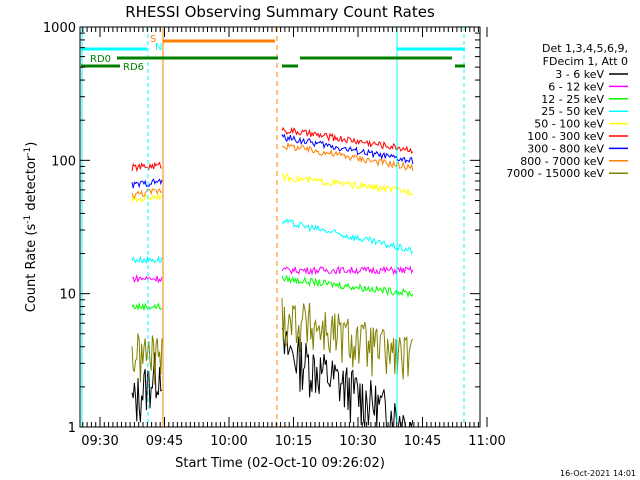 This screenshot has height=480, width=640. I want to click on y-axis-label: Count Rate (s-1 detector-1), so click(31, 227).